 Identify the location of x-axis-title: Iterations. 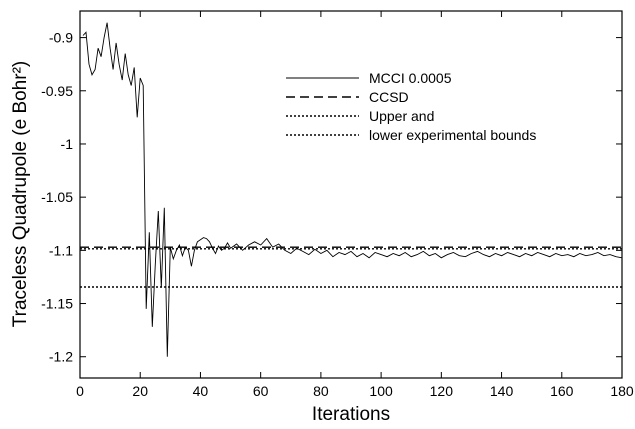
(351, 414).